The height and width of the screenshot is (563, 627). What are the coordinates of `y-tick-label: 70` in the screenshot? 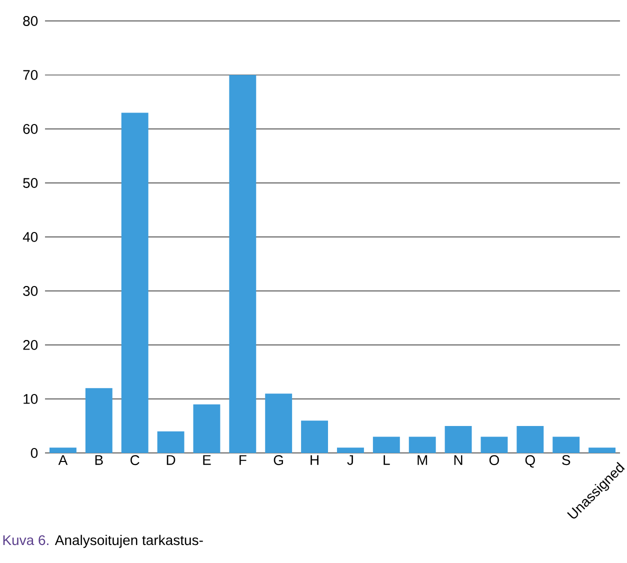 It's located at (30, 75).